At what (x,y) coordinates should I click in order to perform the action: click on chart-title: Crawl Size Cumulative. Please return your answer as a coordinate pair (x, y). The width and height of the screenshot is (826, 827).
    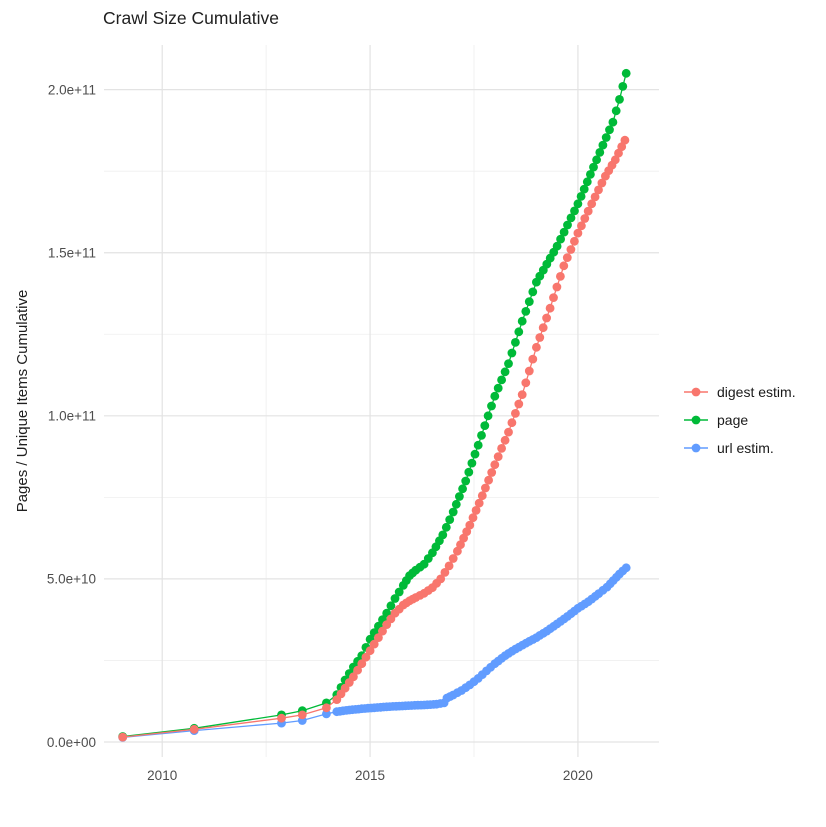
    Looking at the image, I should click on (191, 18).